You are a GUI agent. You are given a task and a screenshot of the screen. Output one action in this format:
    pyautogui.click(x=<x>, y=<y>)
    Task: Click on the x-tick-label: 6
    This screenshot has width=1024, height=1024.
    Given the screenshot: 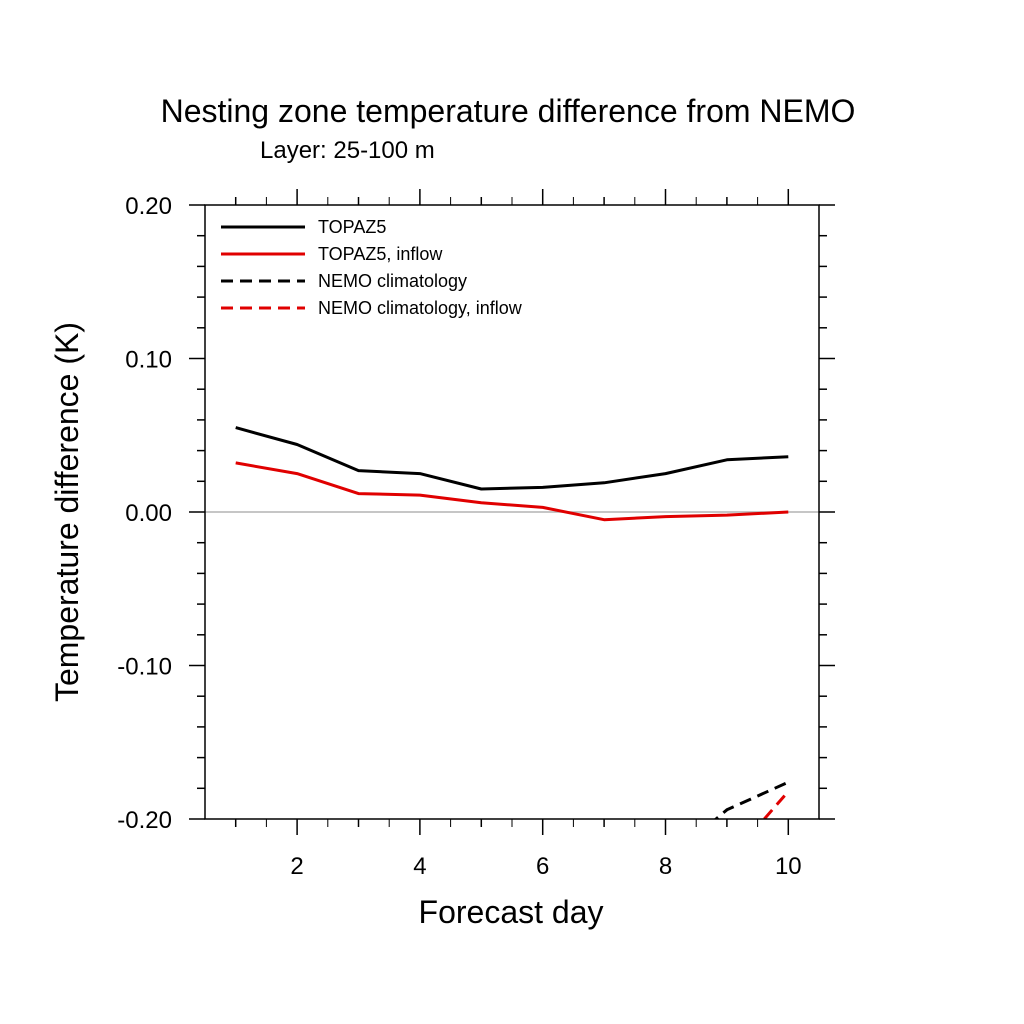 What is the action you would take?
    pyautogui.click(x=542, y=866)
    